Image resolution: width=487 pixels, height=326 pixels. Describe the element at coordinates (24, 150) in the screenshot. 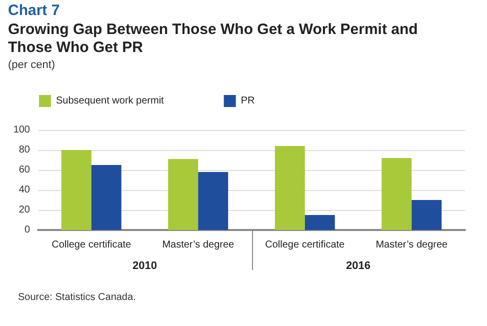

I see `y-tick-label: 80` at that location.